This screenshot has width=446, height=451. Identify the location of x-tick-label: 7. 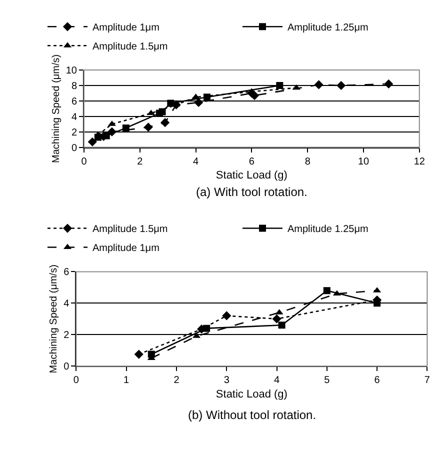
(427, 380).